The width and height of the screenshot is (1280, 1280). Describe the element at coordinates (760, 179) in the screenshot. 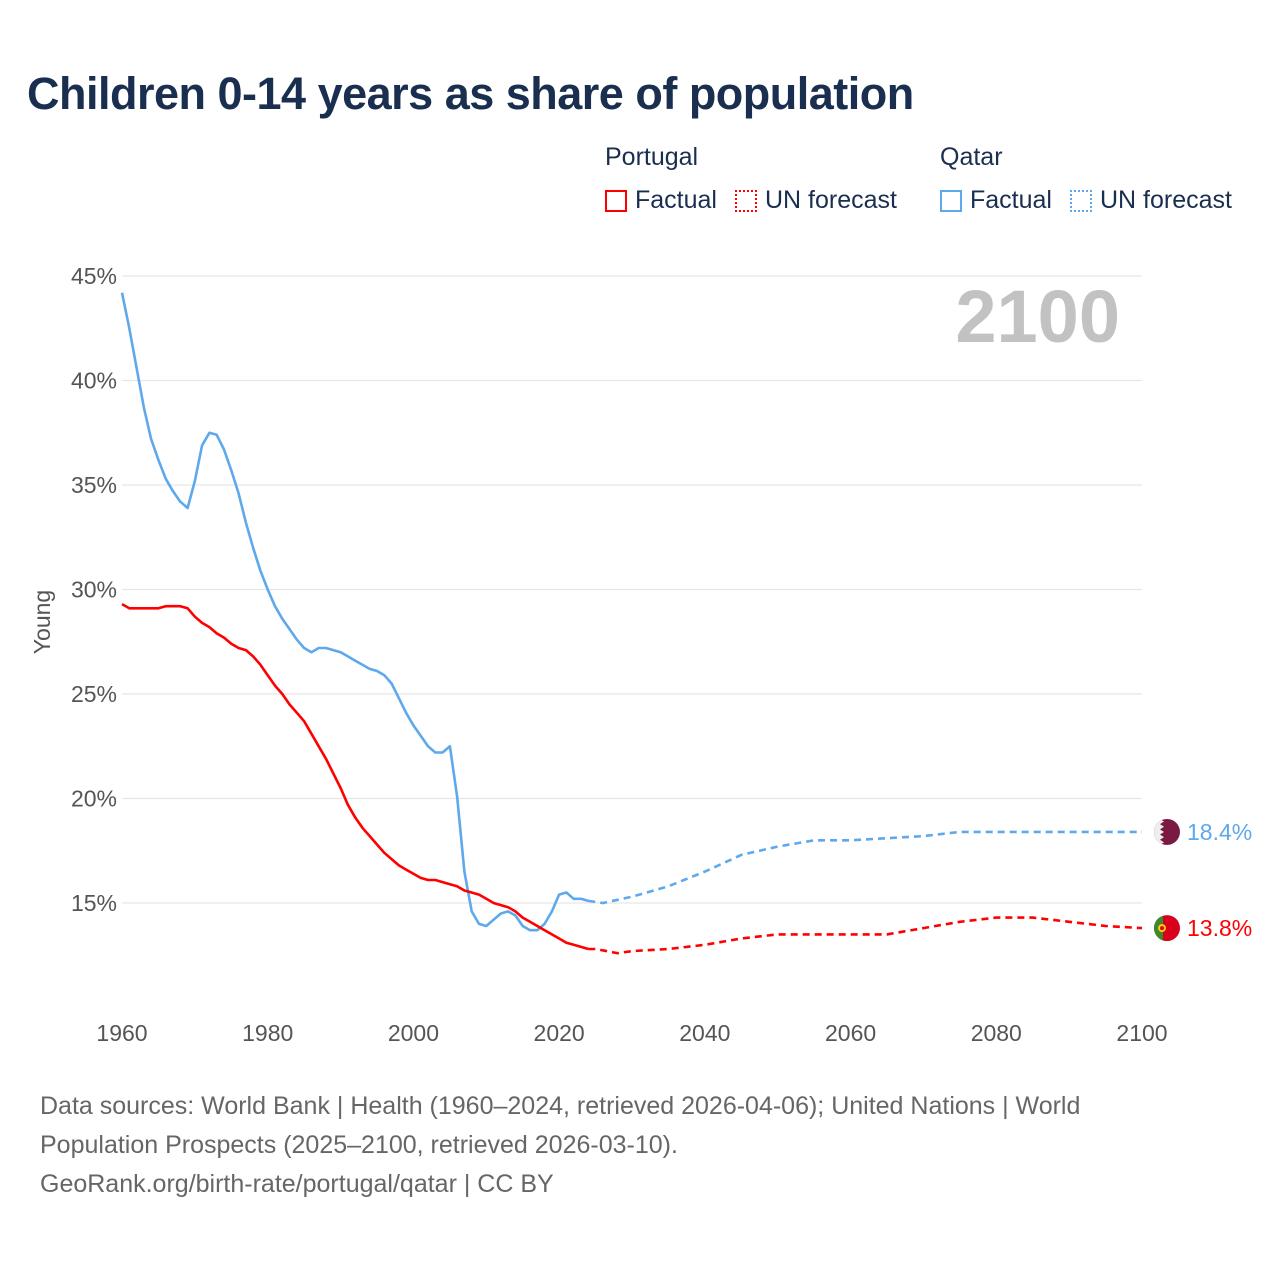

I see `legend-portugal: Portugal Factual UN forecast` at that location.